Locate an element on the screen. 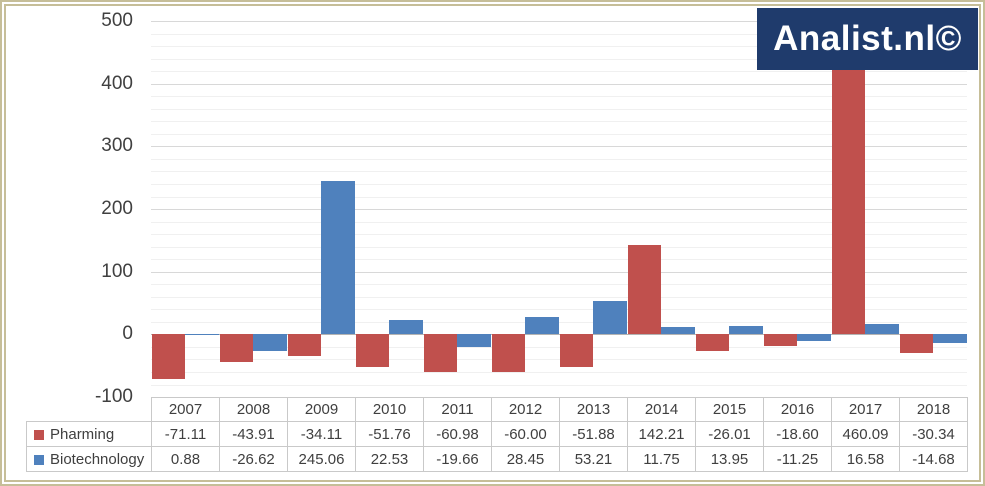  year-header-cell: 2007 is located at coordinates (185, 409).